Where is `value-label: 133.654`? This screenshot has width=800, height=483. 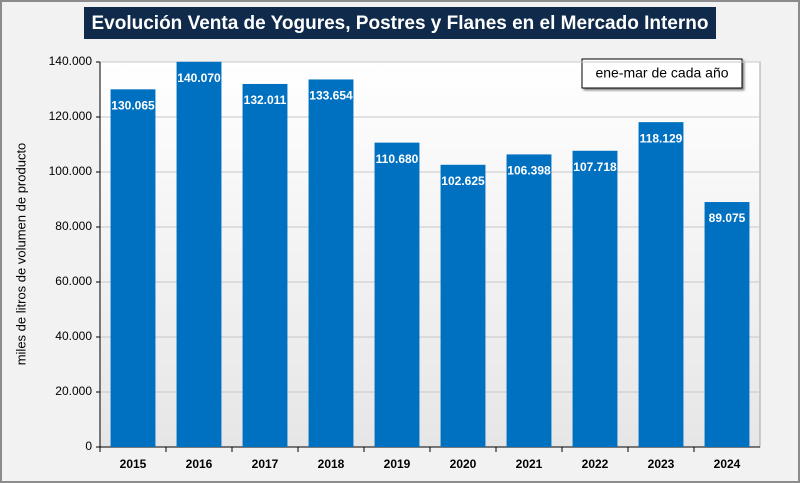
value-label: 133.654 is located at coordinates (331, 96).